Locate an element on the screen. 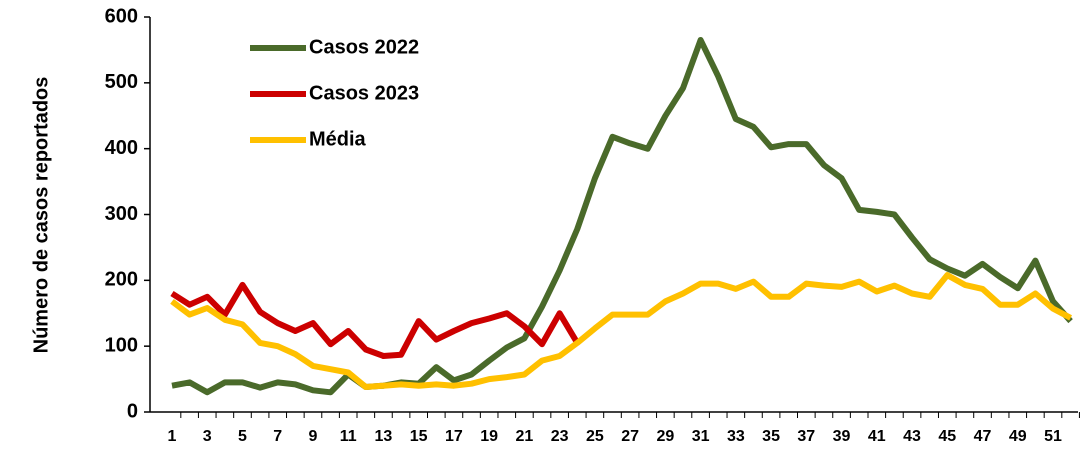  x-tick-label: 47 is located at coordinates (983, 436).